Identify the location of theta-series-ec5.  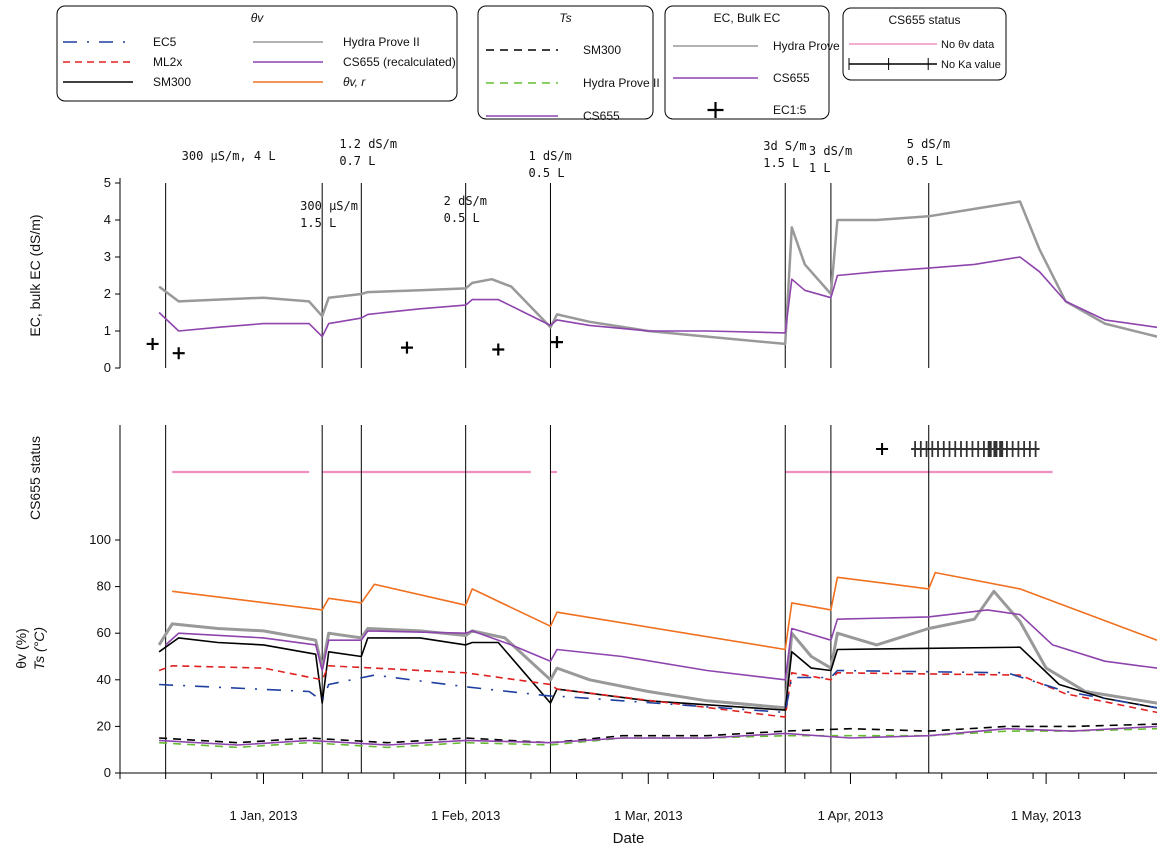
(658, 691).